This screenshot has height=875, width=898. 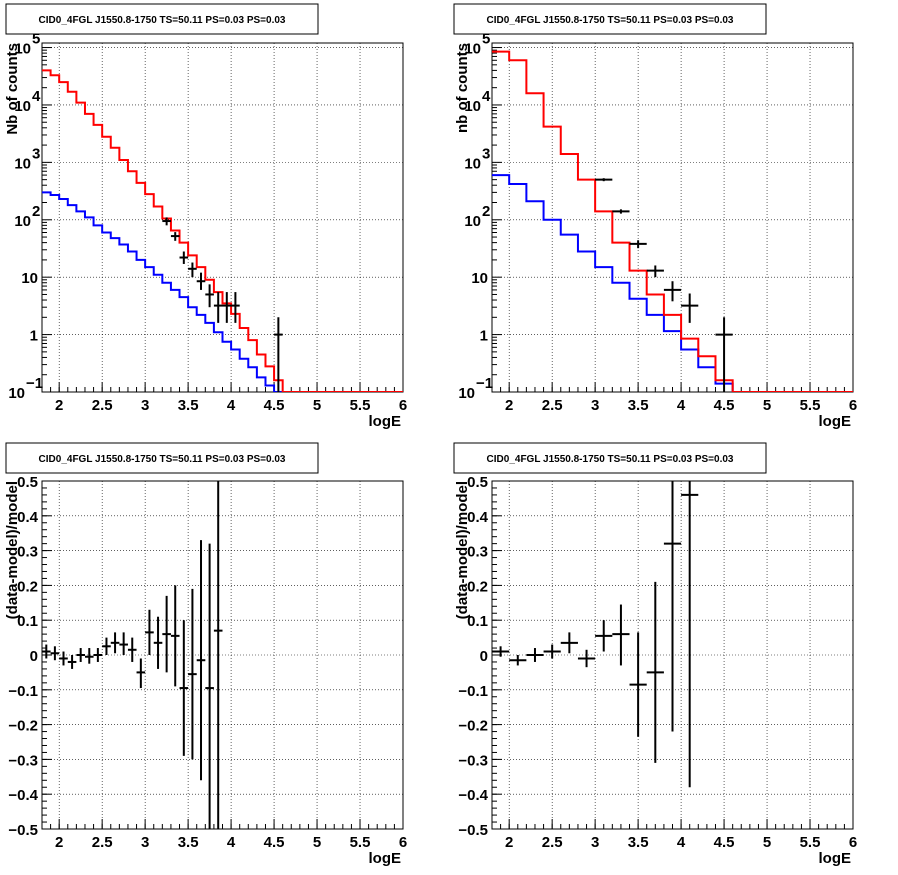 What do you see at coordinates (477, 482) in the screenshot?
I see `y-tick-label: 0.5` at bounding box center [477, 482].